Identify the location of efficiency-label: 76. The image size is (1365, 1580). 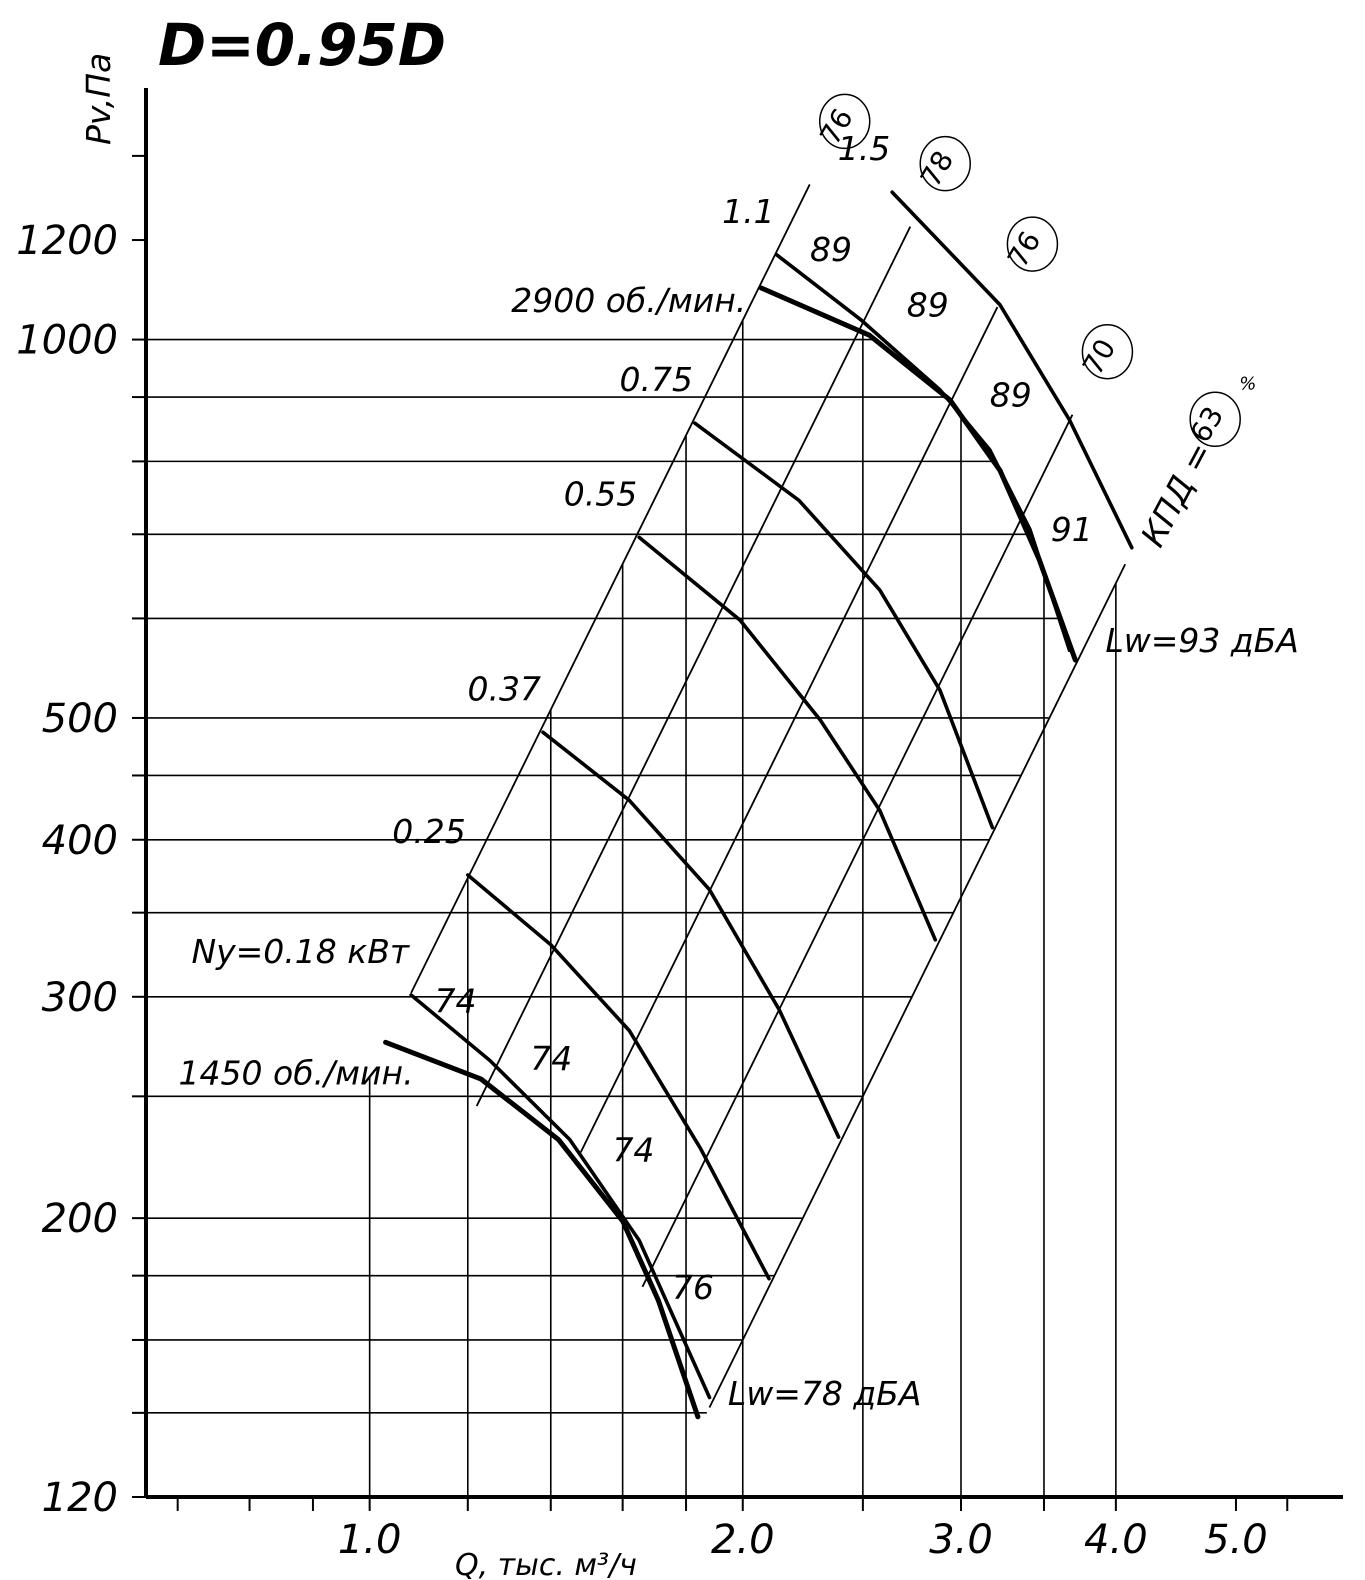
(1024, 249).